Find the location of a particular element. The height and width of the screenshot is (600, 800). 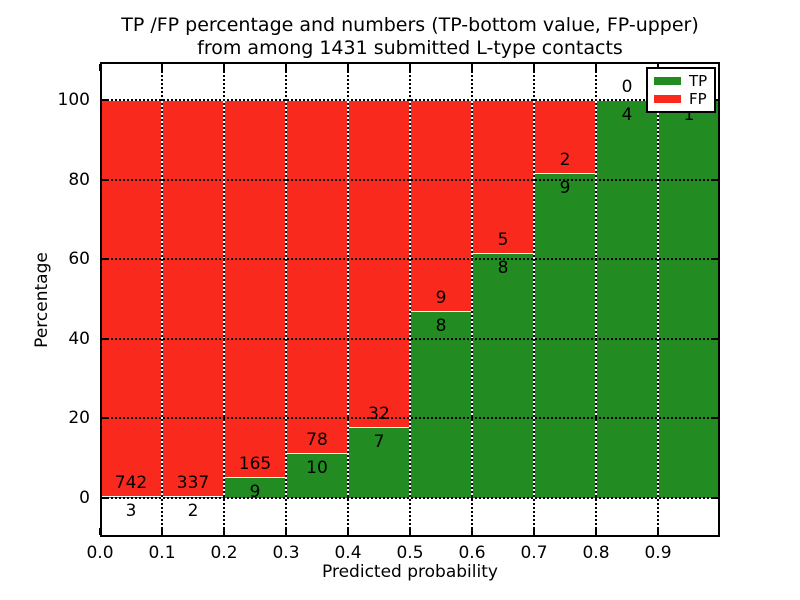

legend-label-tp: TP is located at coordinates (698, 80).